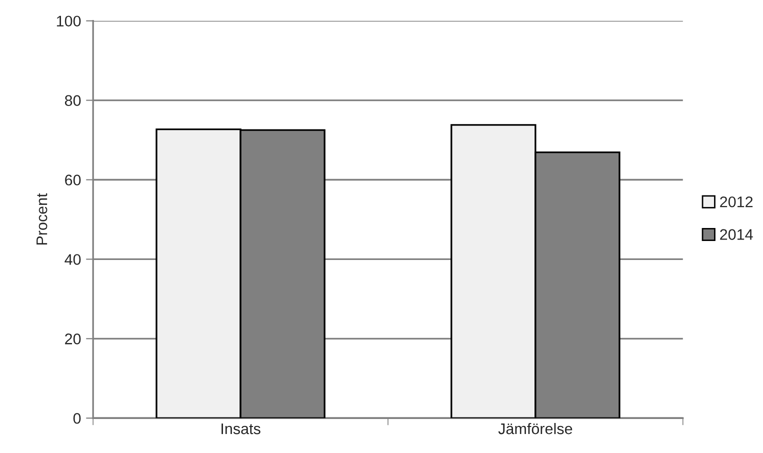 The image size is (763, 453). Describe the element at coordinates (72, 100) in the screenshot. I see `y-tick-label: 80` at that location.